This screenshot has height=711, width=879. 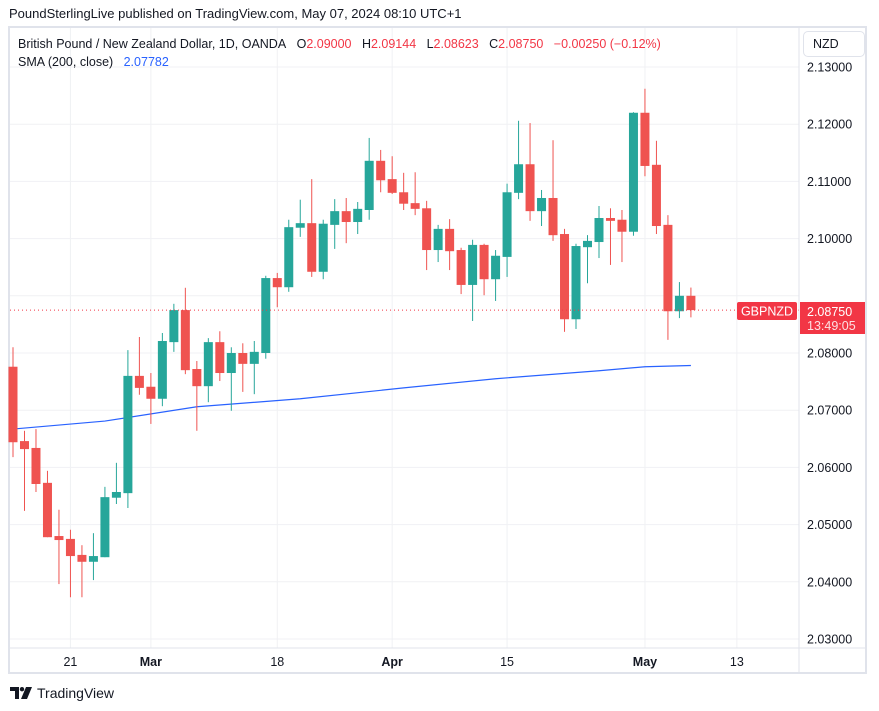 What do you see at coordinates (767, 312) in the screenshot?
I see `symbol-tag: GBPNZD` at bounding box center [767, 312].